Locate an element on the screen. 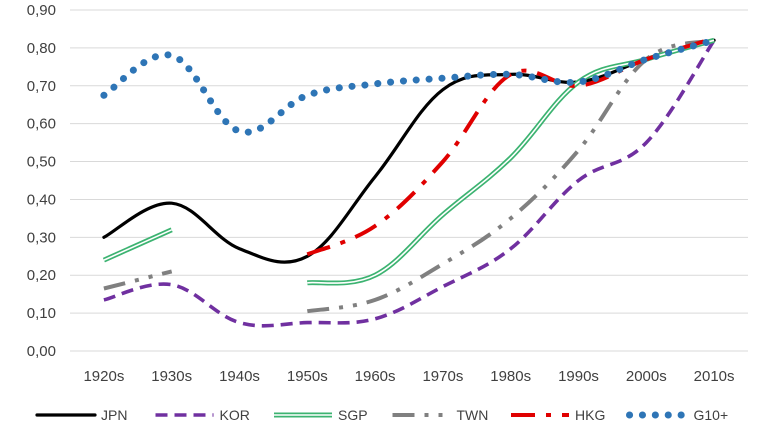 The height and width of the screenshot is (438, 768). series-line is located at coordinates (138, 280).